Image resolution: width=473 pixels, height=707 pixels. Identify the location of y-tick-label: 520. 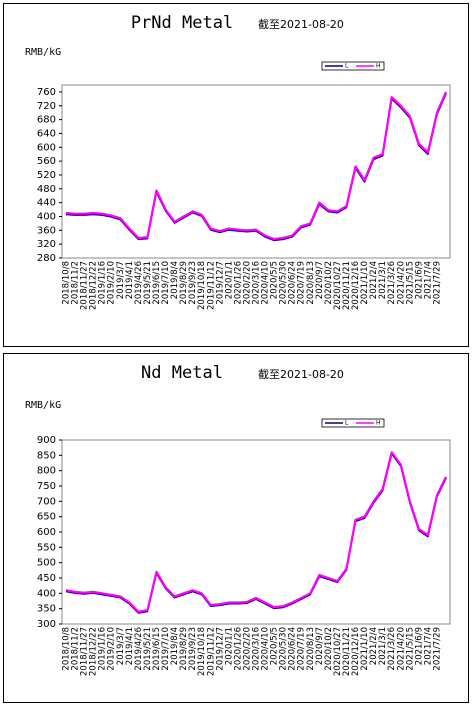
(46, 175).